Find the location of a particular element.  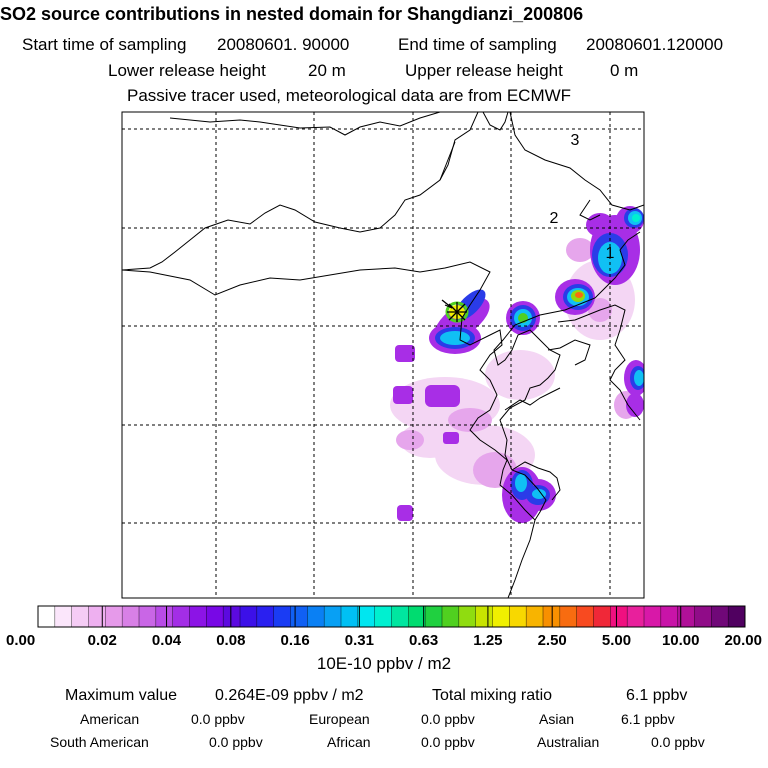

colorbar-tick-label: 0.02 is located at coordinates (102, 640).